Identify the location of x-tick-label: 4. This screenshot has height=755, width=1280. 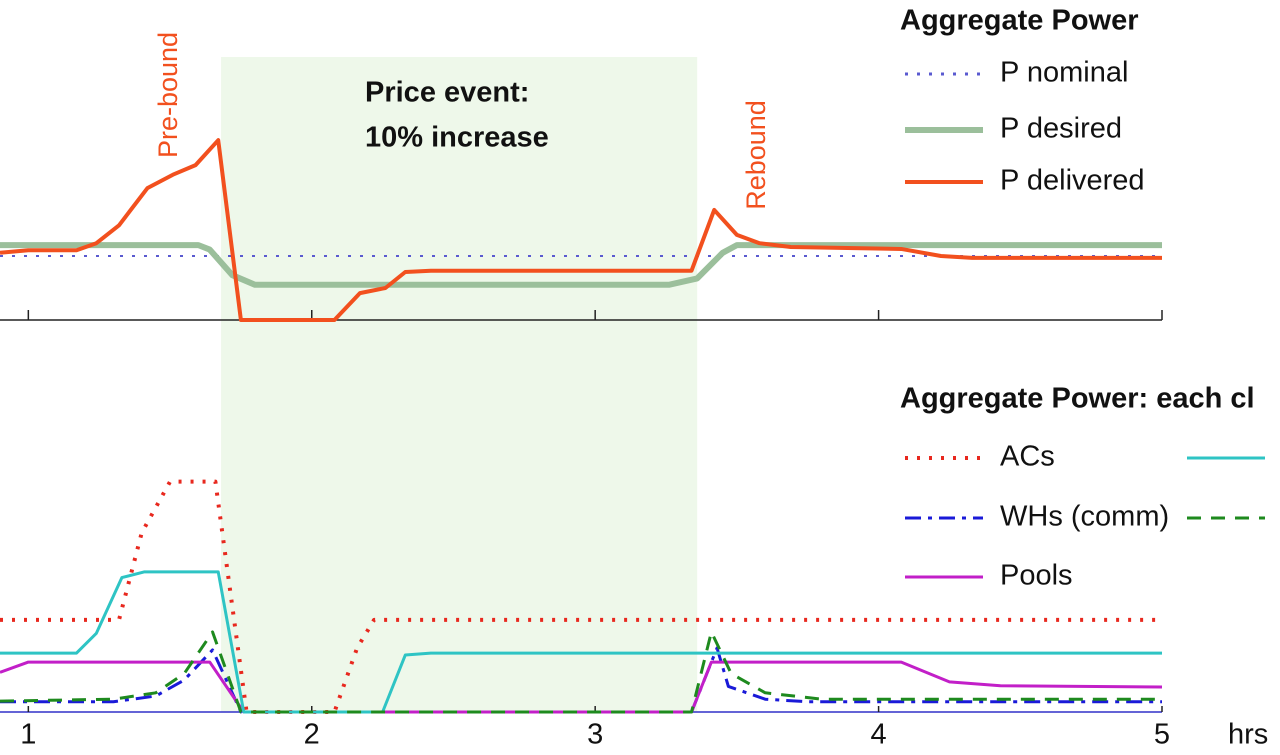
(879, 735).